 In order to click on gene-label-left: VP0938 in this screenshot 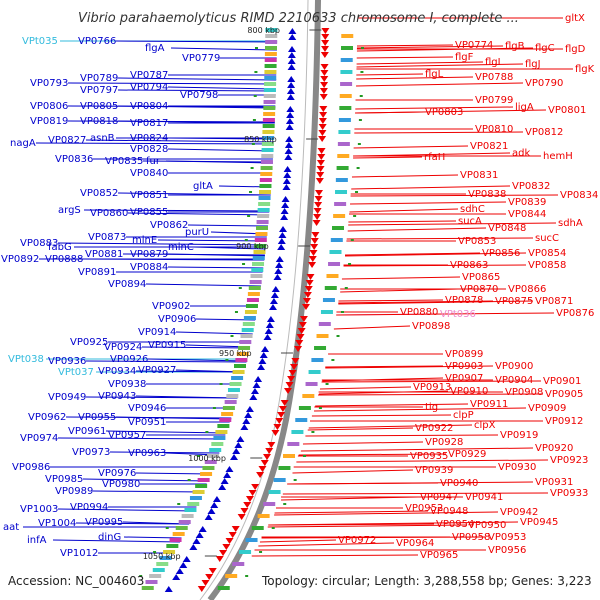, I will do `click(127, 384)`.